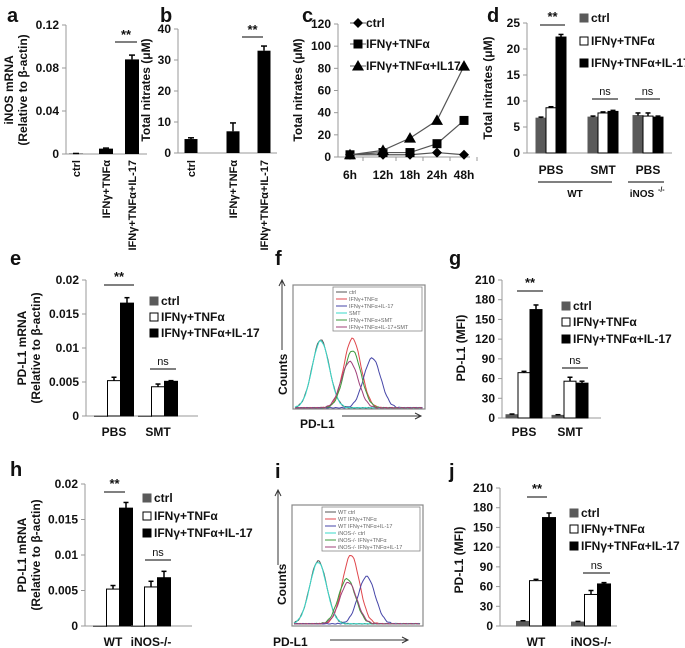  Describe the element at coordinates (358, 23) in the screenshot. I see `legend-marker-diamond-icon` at that location.